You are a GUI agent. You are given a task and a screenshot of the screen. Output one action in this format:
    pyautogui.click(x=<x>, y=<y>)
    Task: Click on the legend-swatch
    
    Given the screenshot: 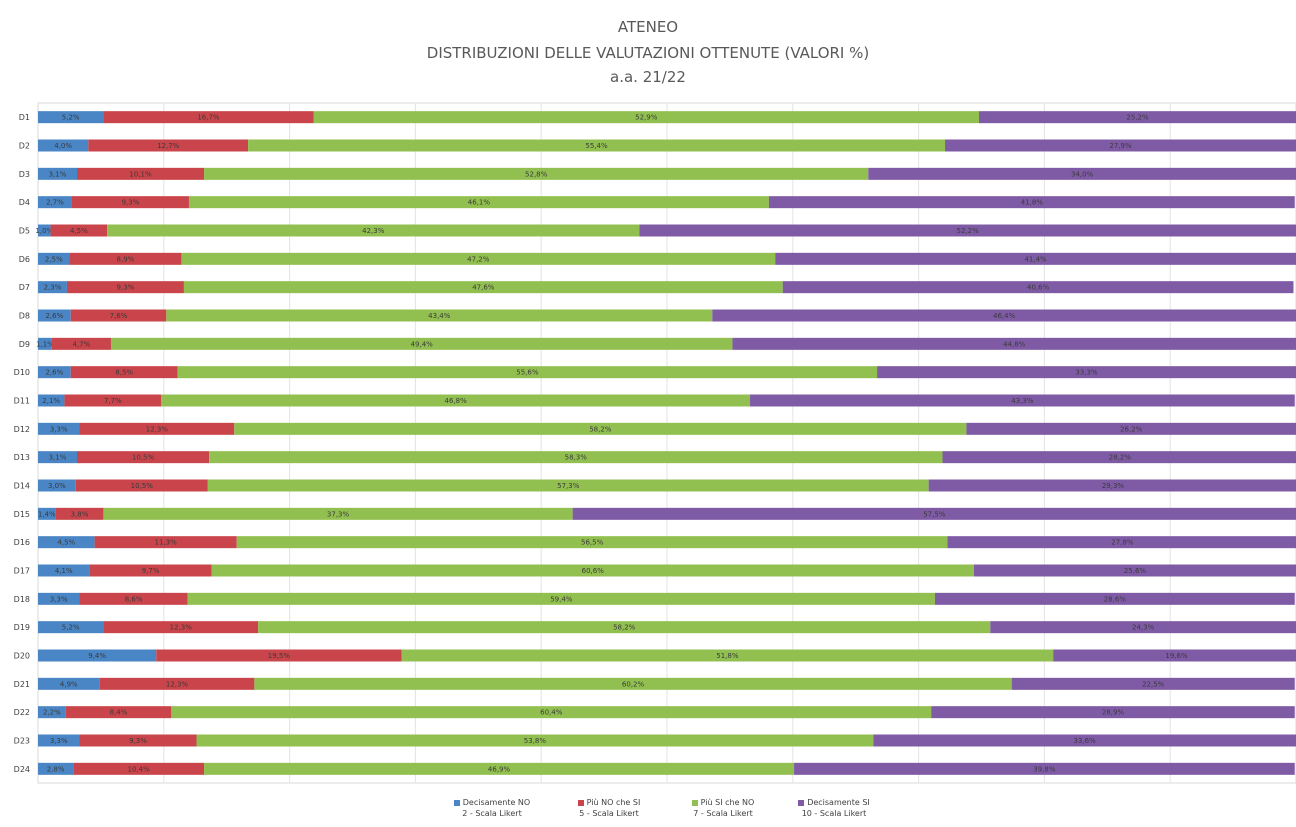 What is the action you would take?
    pyautogui.click(x=694, y=802)
    